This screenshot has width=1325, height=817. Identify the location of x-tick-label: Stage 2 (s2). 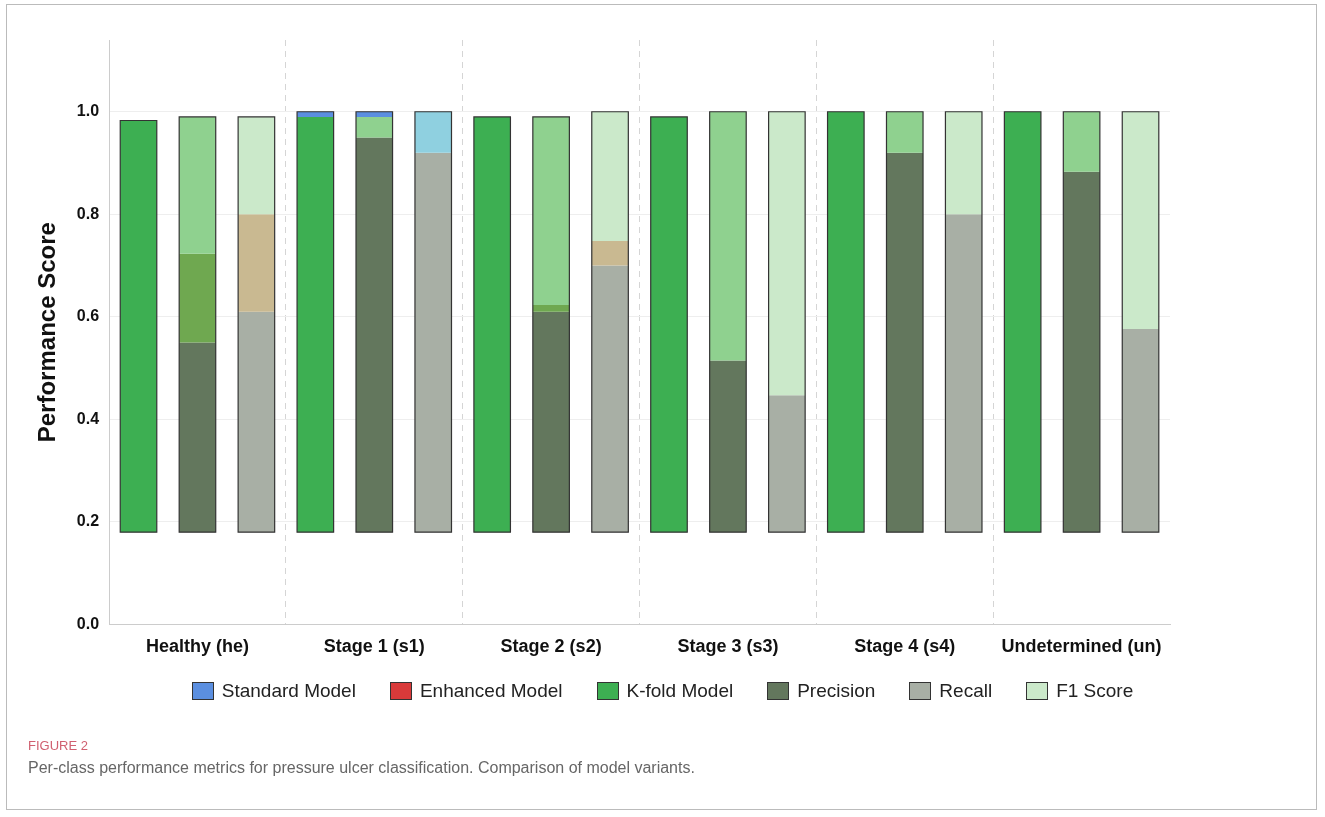
(551, 646).